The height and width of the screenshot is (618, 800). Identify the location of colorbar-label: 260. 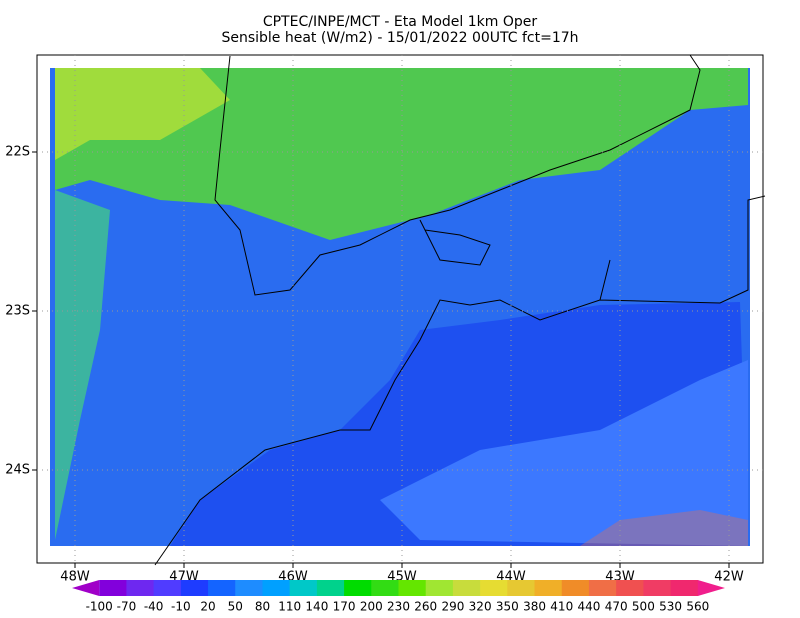
(425, 607).